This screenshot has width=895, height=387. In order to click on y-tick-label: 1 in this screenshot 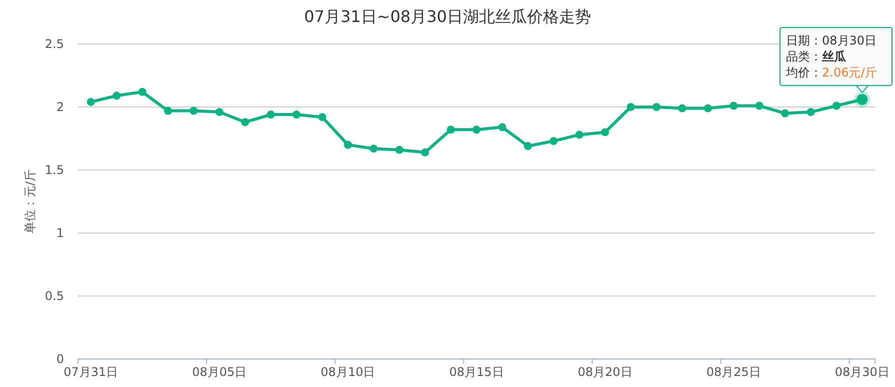, I will do `click(60, 233)`.